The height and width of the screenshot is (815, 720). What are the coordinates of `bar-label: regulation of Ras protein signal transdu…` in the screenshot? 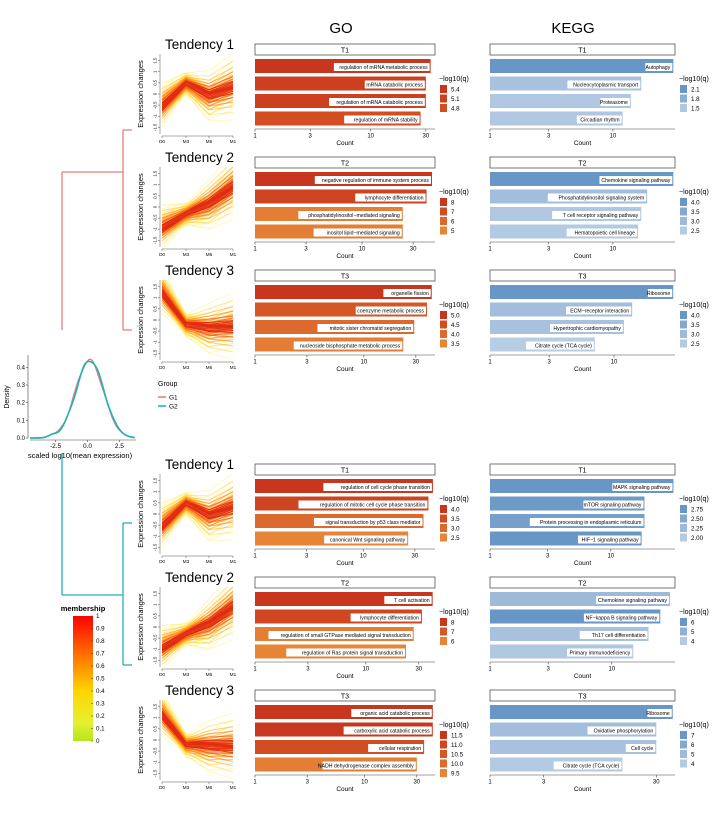 It's located at (352, 653).